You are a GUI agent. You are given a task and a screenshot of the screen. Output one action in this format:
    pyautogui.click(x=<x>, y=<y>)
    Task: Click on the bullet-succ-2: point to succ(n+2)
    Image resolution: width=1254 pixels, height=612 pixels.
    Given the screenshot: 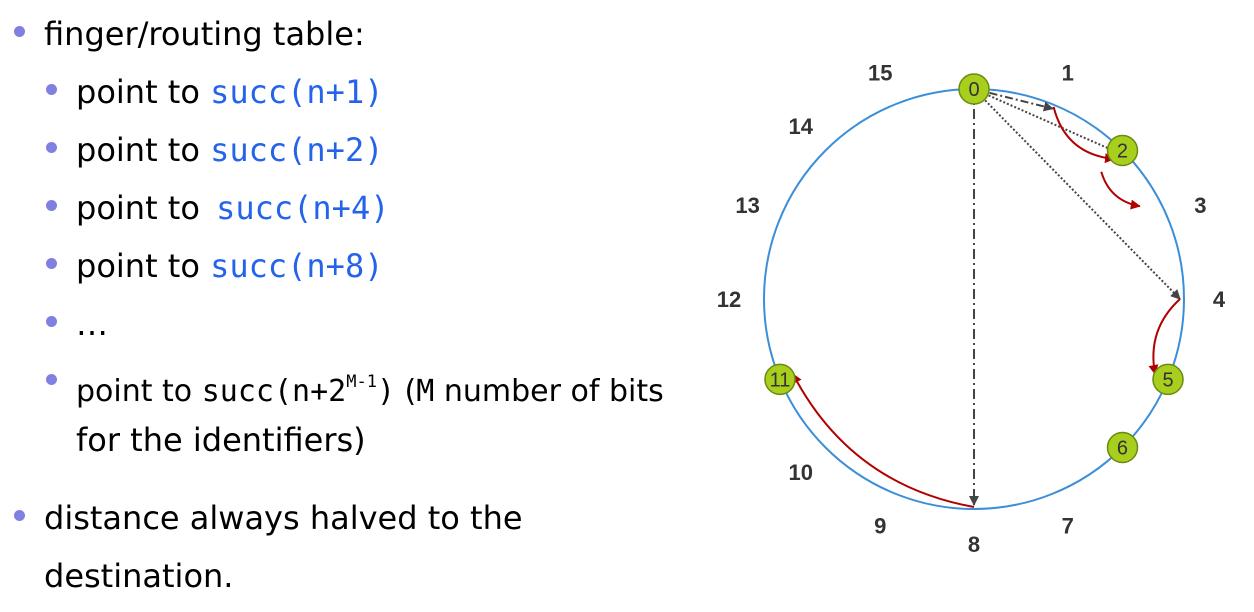 What is the action you would take?
    pyautogui.click(x=229, y=150)
    